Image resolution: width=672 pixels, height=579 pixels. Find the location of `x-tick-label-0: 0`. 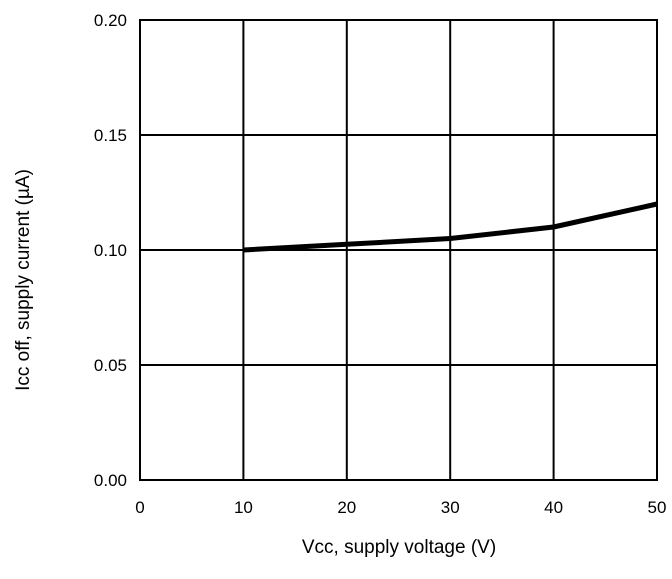

x-tick-label-0: 0 is located at coordinates (139, 507).